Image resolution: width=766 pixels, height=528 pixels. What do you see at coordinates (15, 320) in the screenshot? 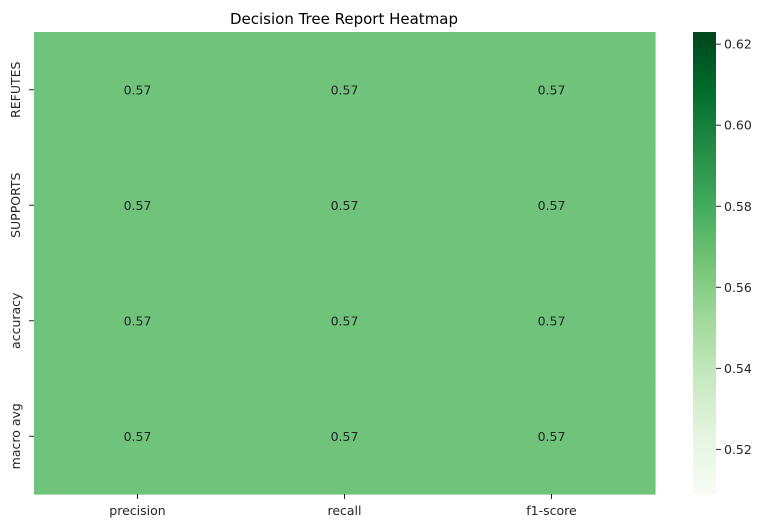
I see `y-tick-label: accuracy` at bounding box center [15, 320].